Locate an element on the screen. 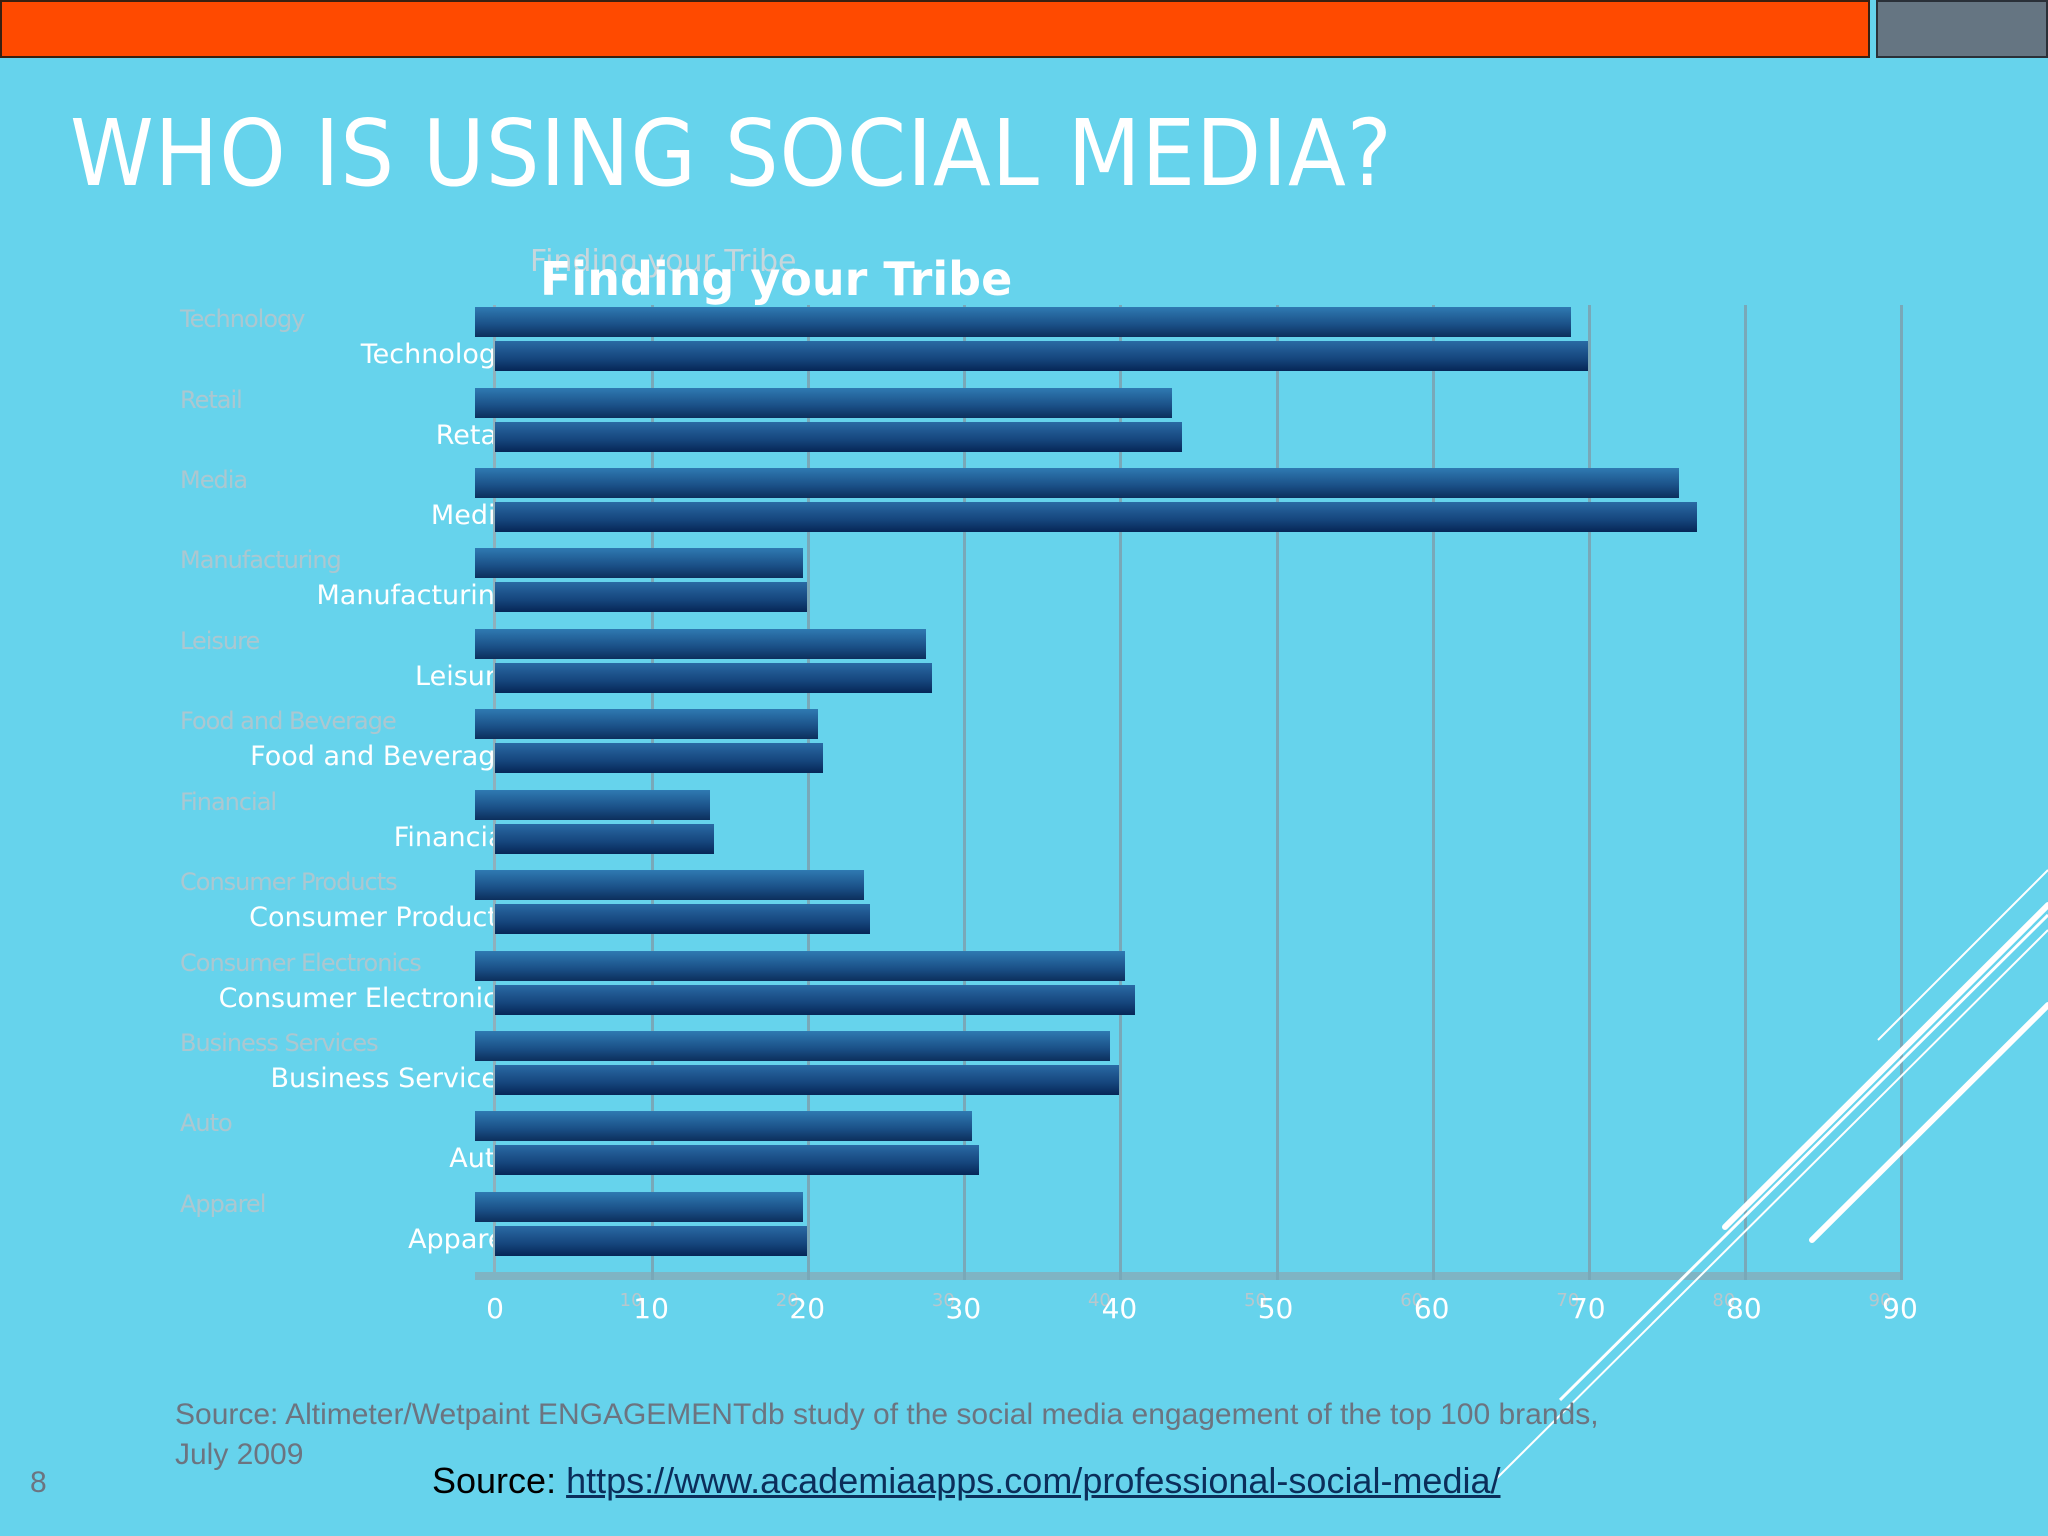 This screenshot has width=2048, height=1536. bar-manufacturing is located at coordinates (651, 597).